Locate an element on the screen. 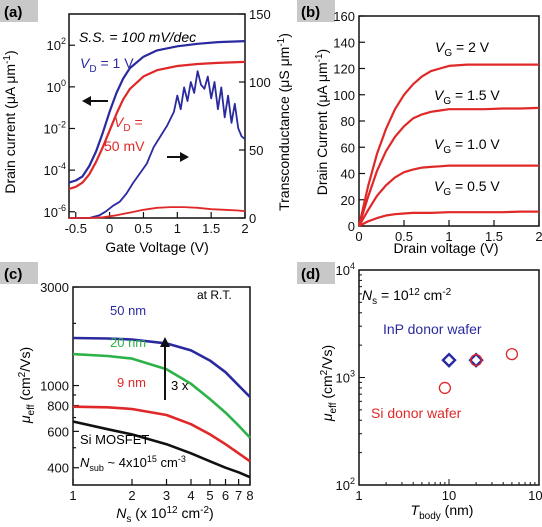  panel-c-label-bg is located at coordinates (19, 273).